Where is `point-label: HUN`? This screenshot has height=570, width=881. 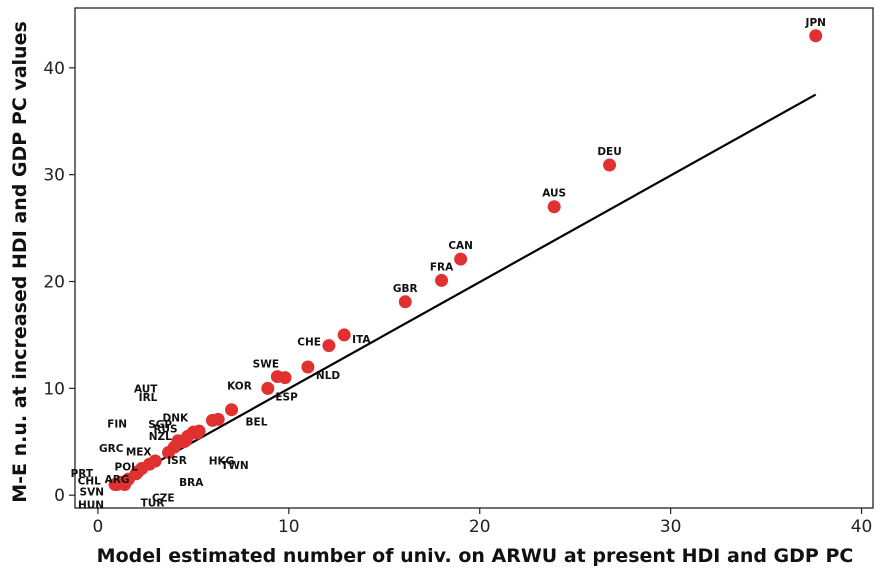
point-label: HUN is located at coordinates (91, 505).